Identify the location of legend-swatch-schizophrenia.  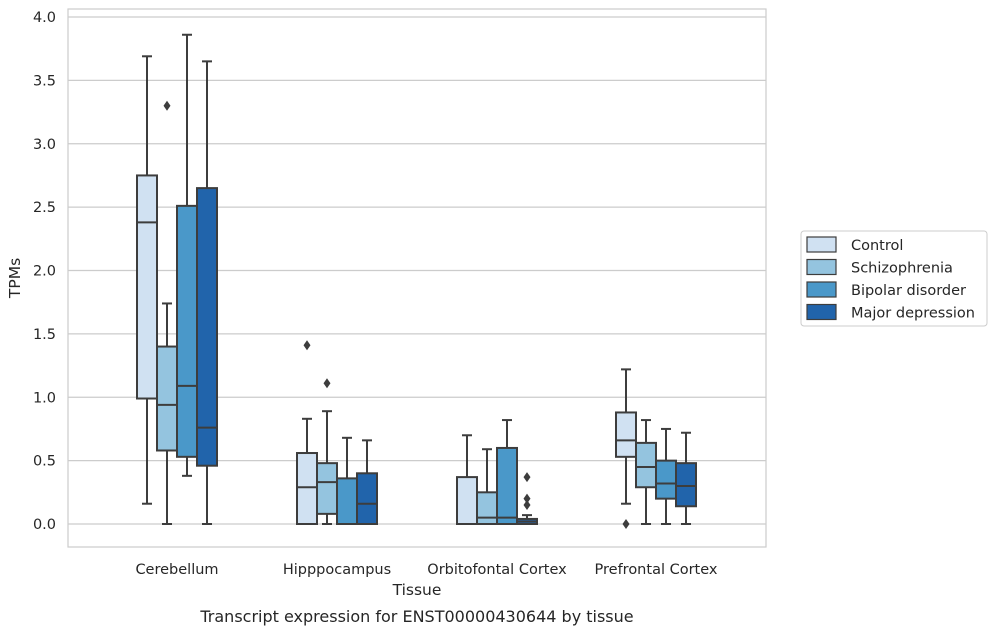
(821, 267).